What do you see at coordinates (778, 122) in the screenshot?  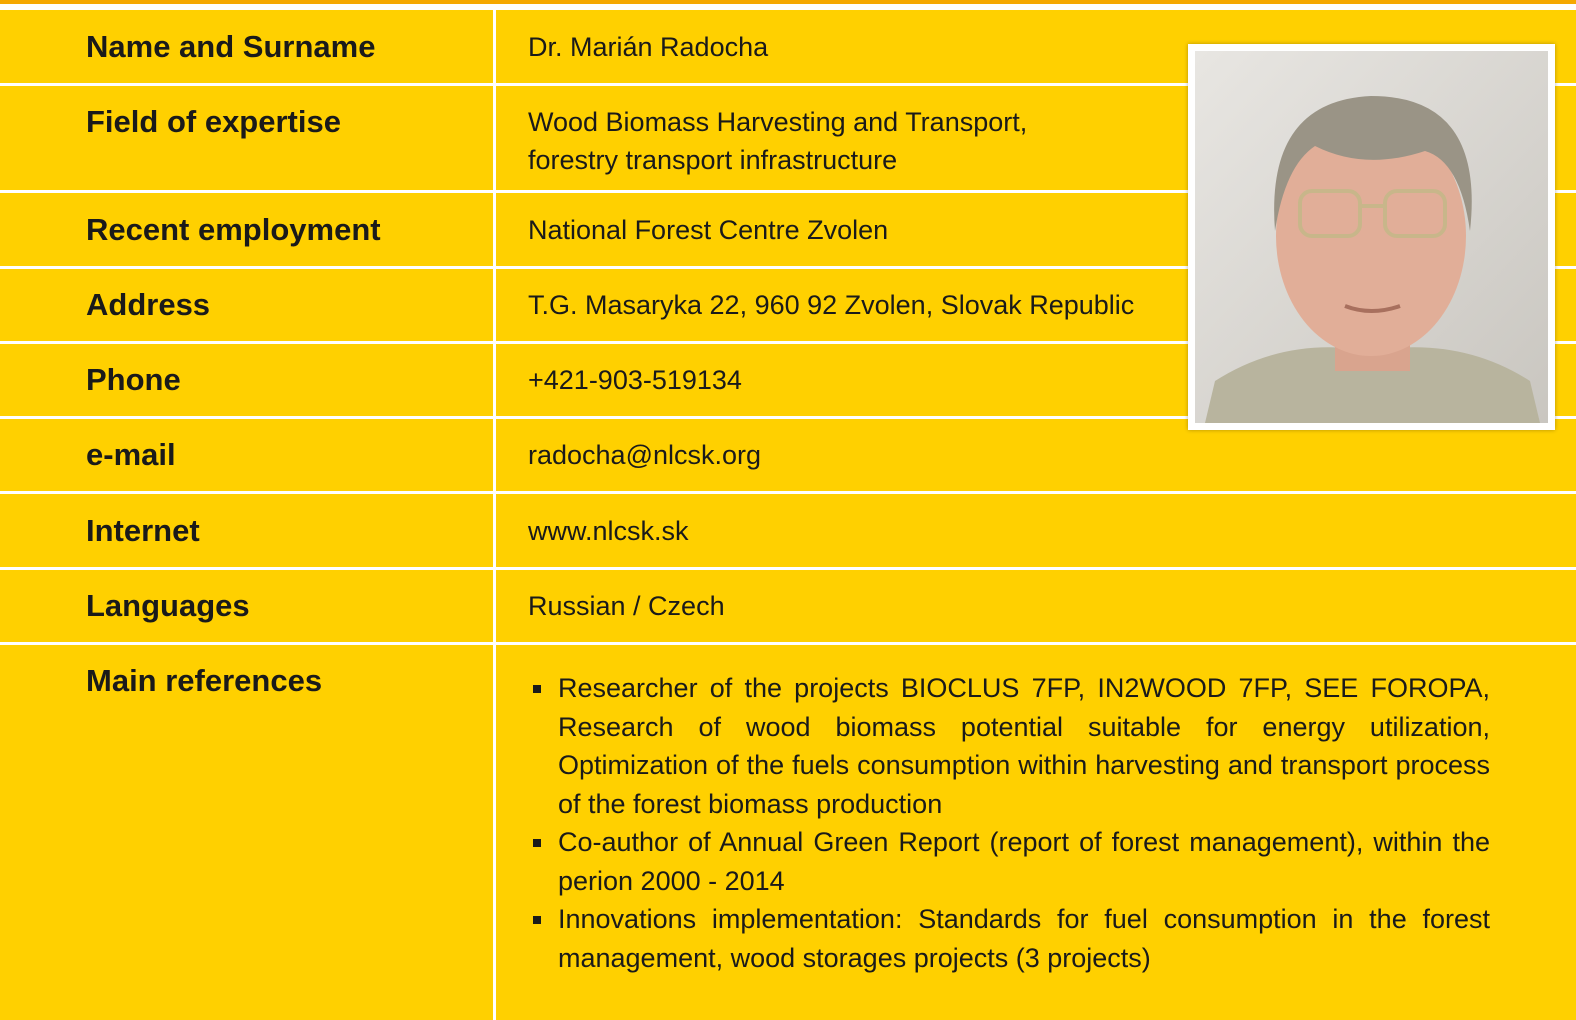 I see `value-line: Wood Biomass Harvesting and Transport,` at bounding box center [778, 122].